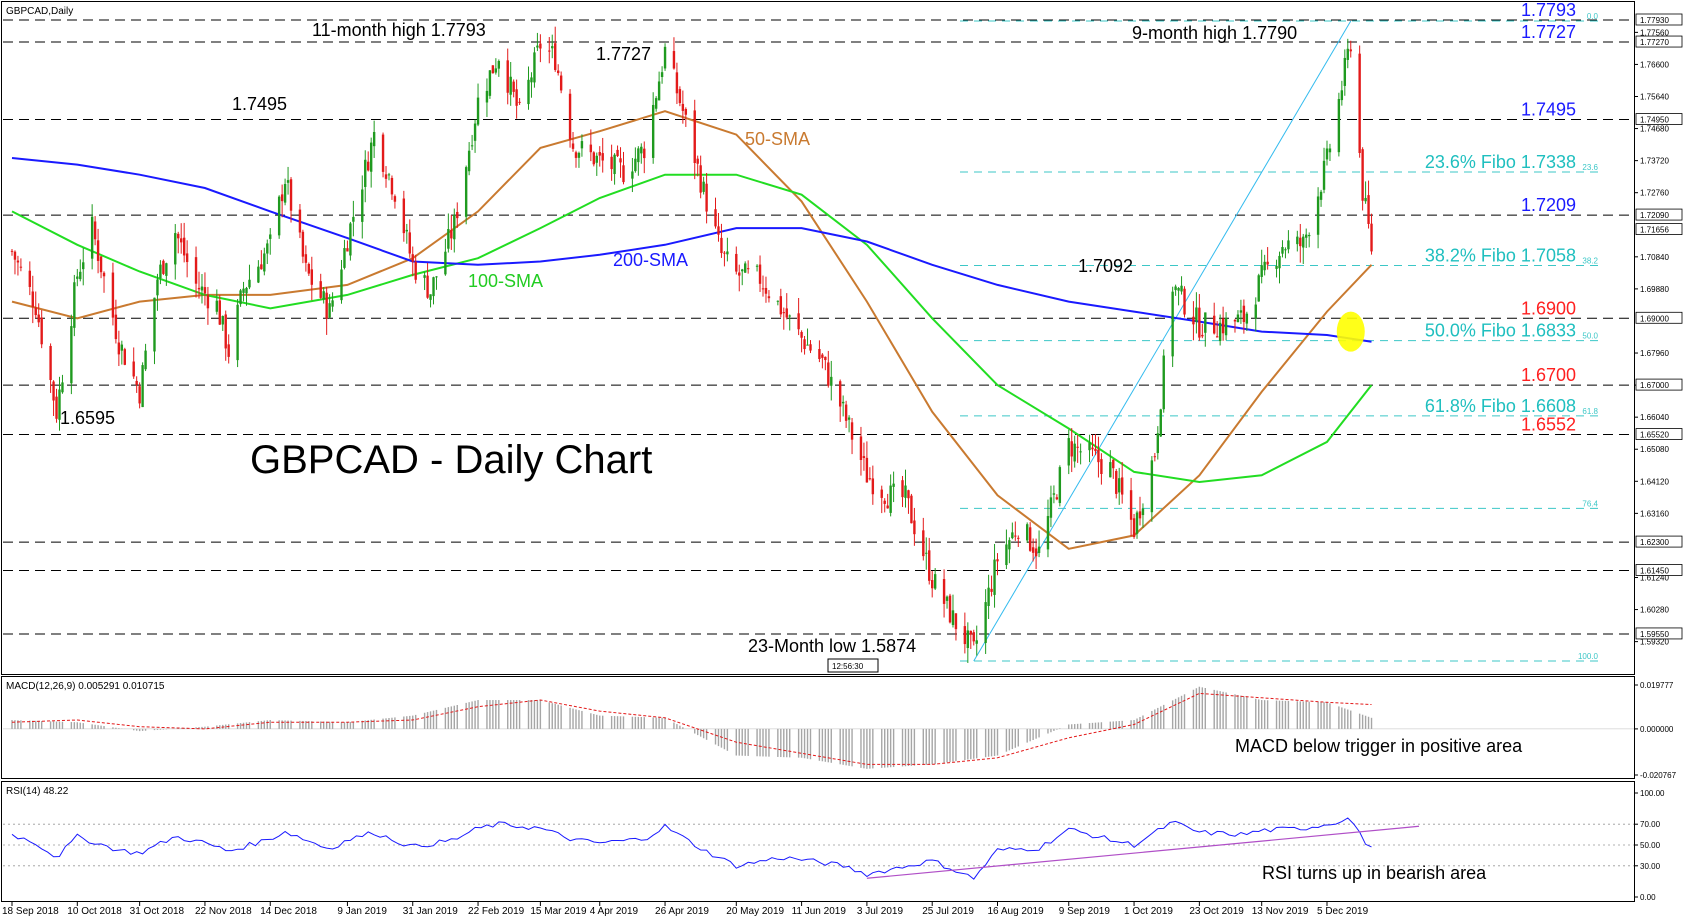 Image resolution: width=1685 pixels, height=919 pixels. Describe the element at coordinates (1590, 411) in the screenshot. I see `fibonacci-ratio-label: 61.8` at that location.